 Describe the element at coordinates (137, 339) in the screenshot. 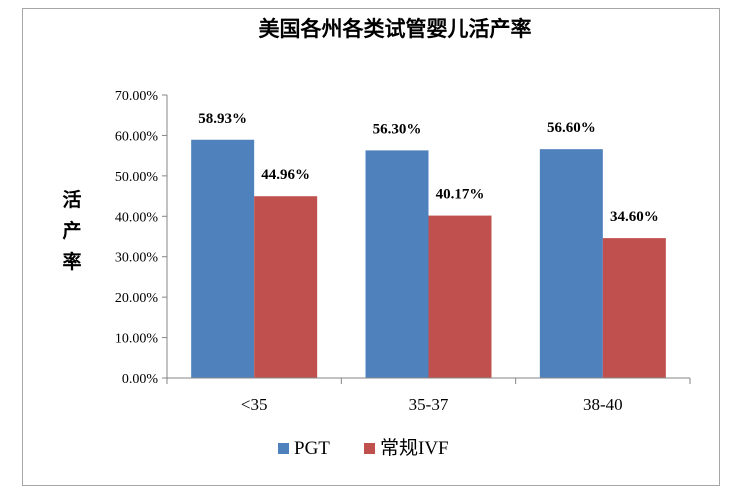

I see `y-tick-label: 10.00%` at that location.